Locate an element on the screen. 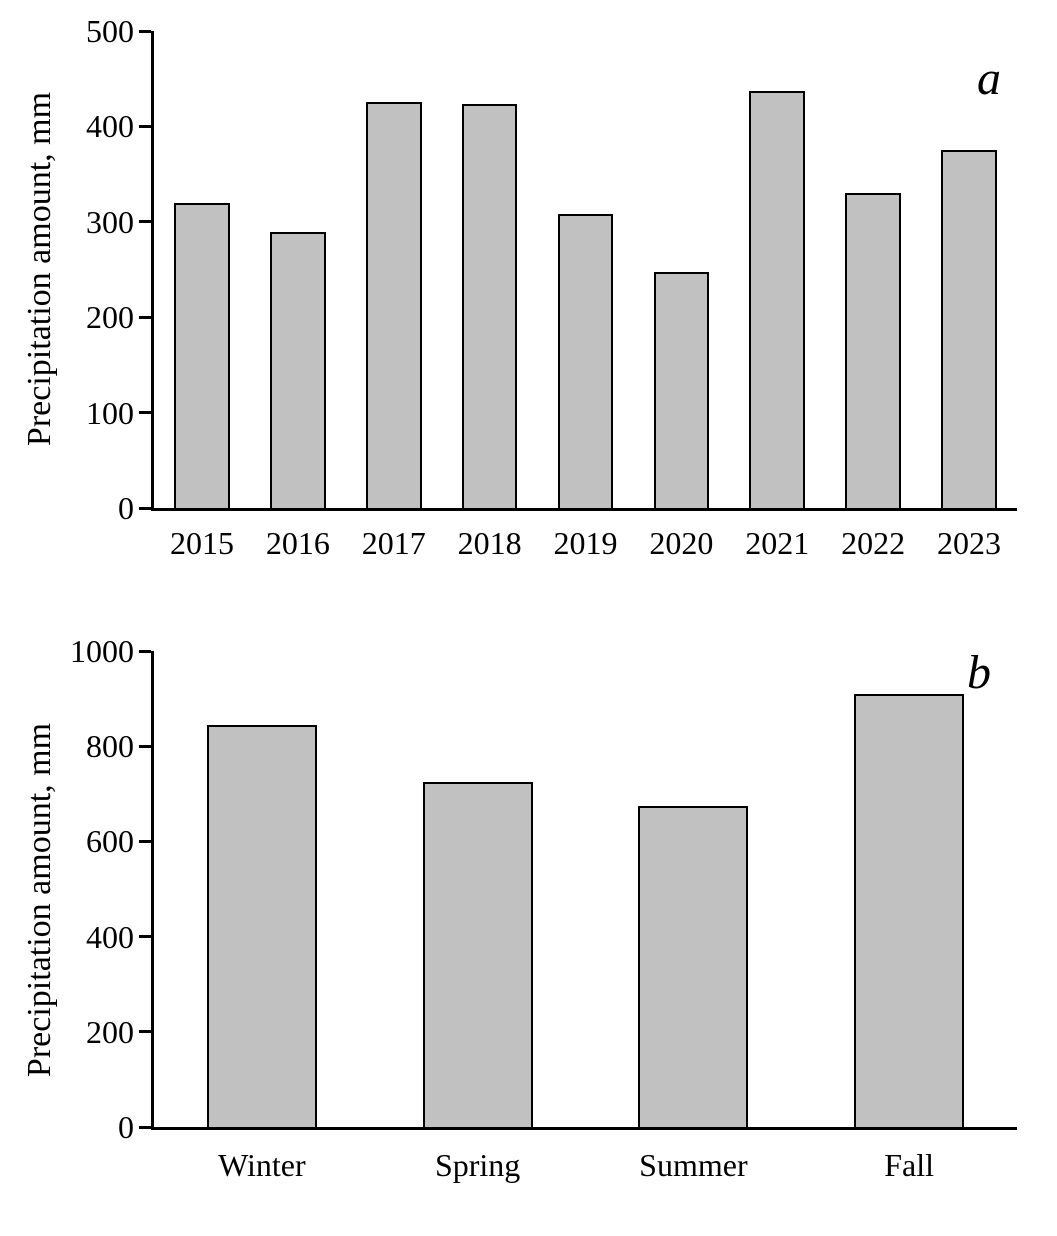  y-axis-title-b: Precipitation amount, mm is located at coordinates (39, 900).